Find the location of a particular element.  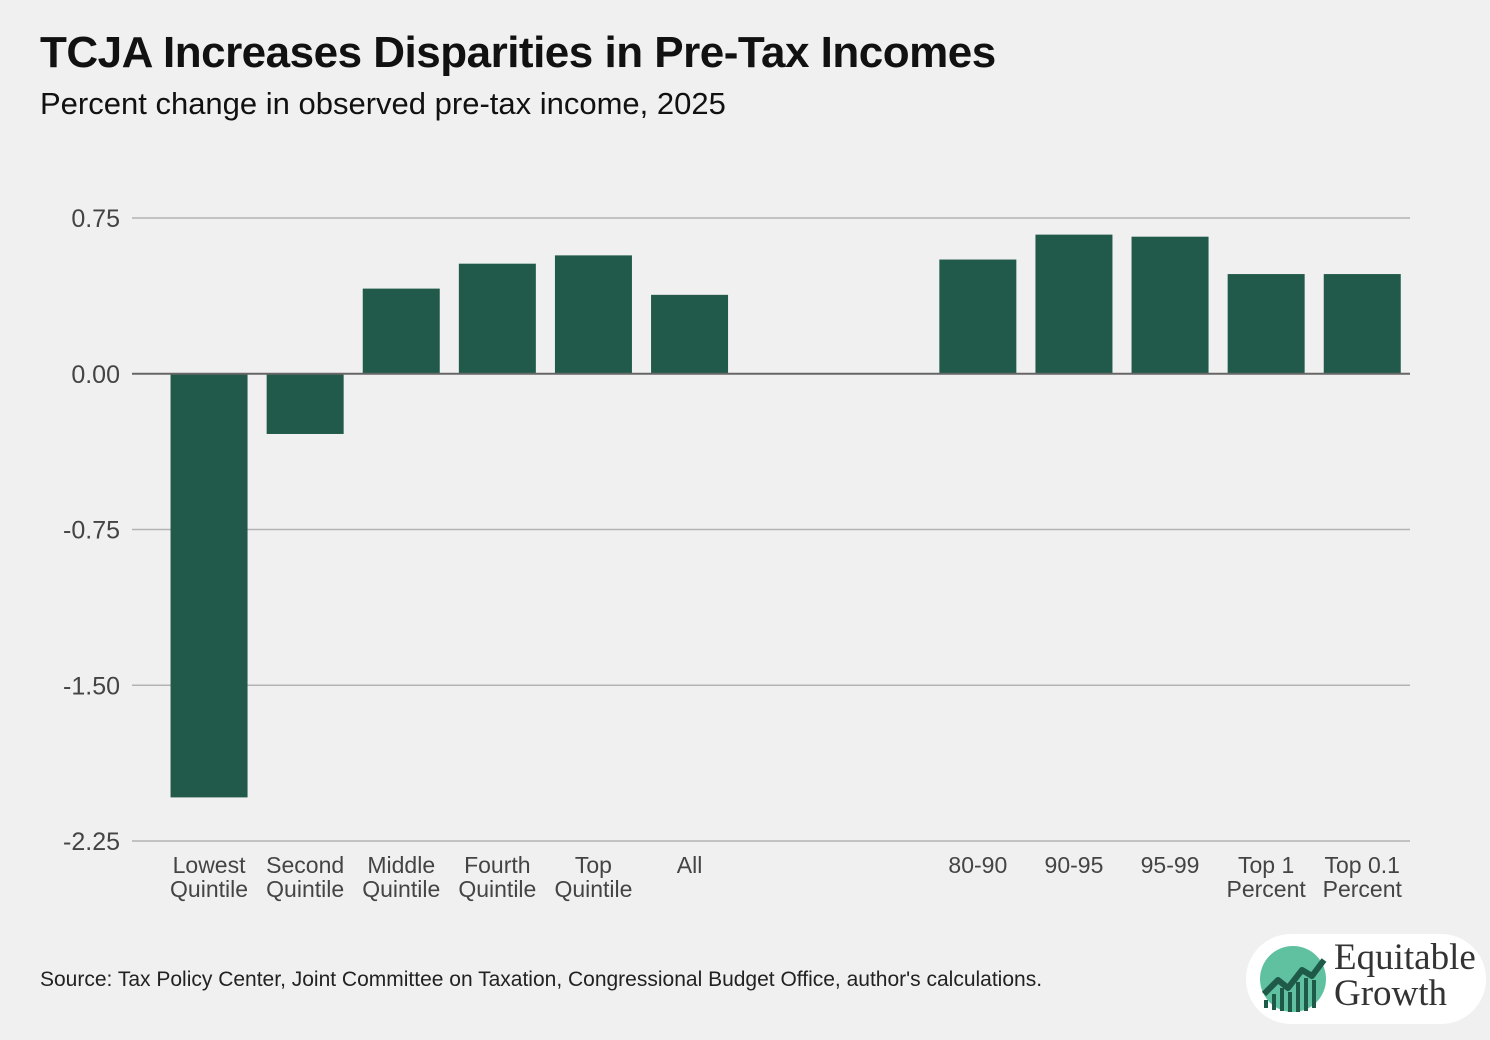

equitable-growth-logo: Equitable Growth is located at coordinates (1366, 979).